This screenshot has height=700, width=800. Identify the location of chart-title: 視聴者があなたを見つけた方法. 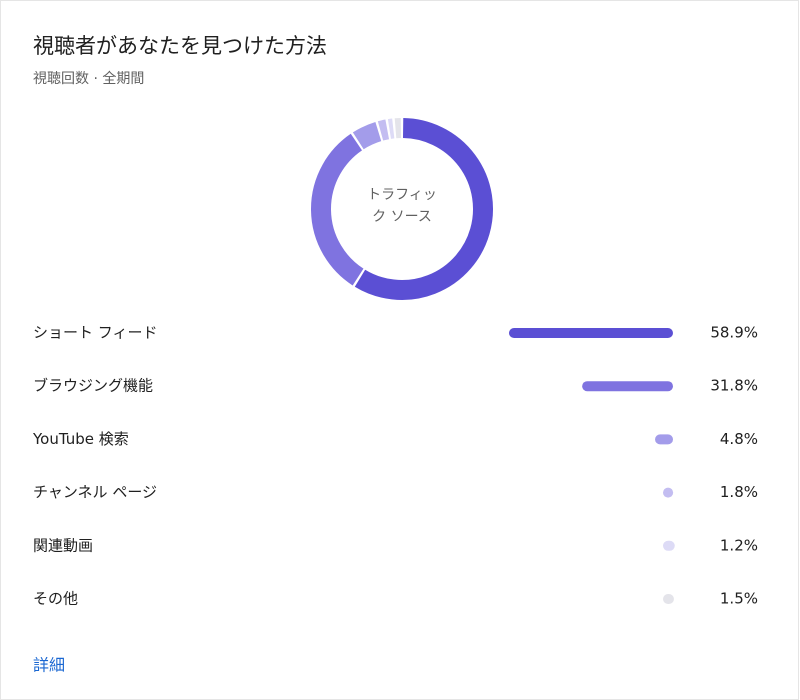
(180, 46).